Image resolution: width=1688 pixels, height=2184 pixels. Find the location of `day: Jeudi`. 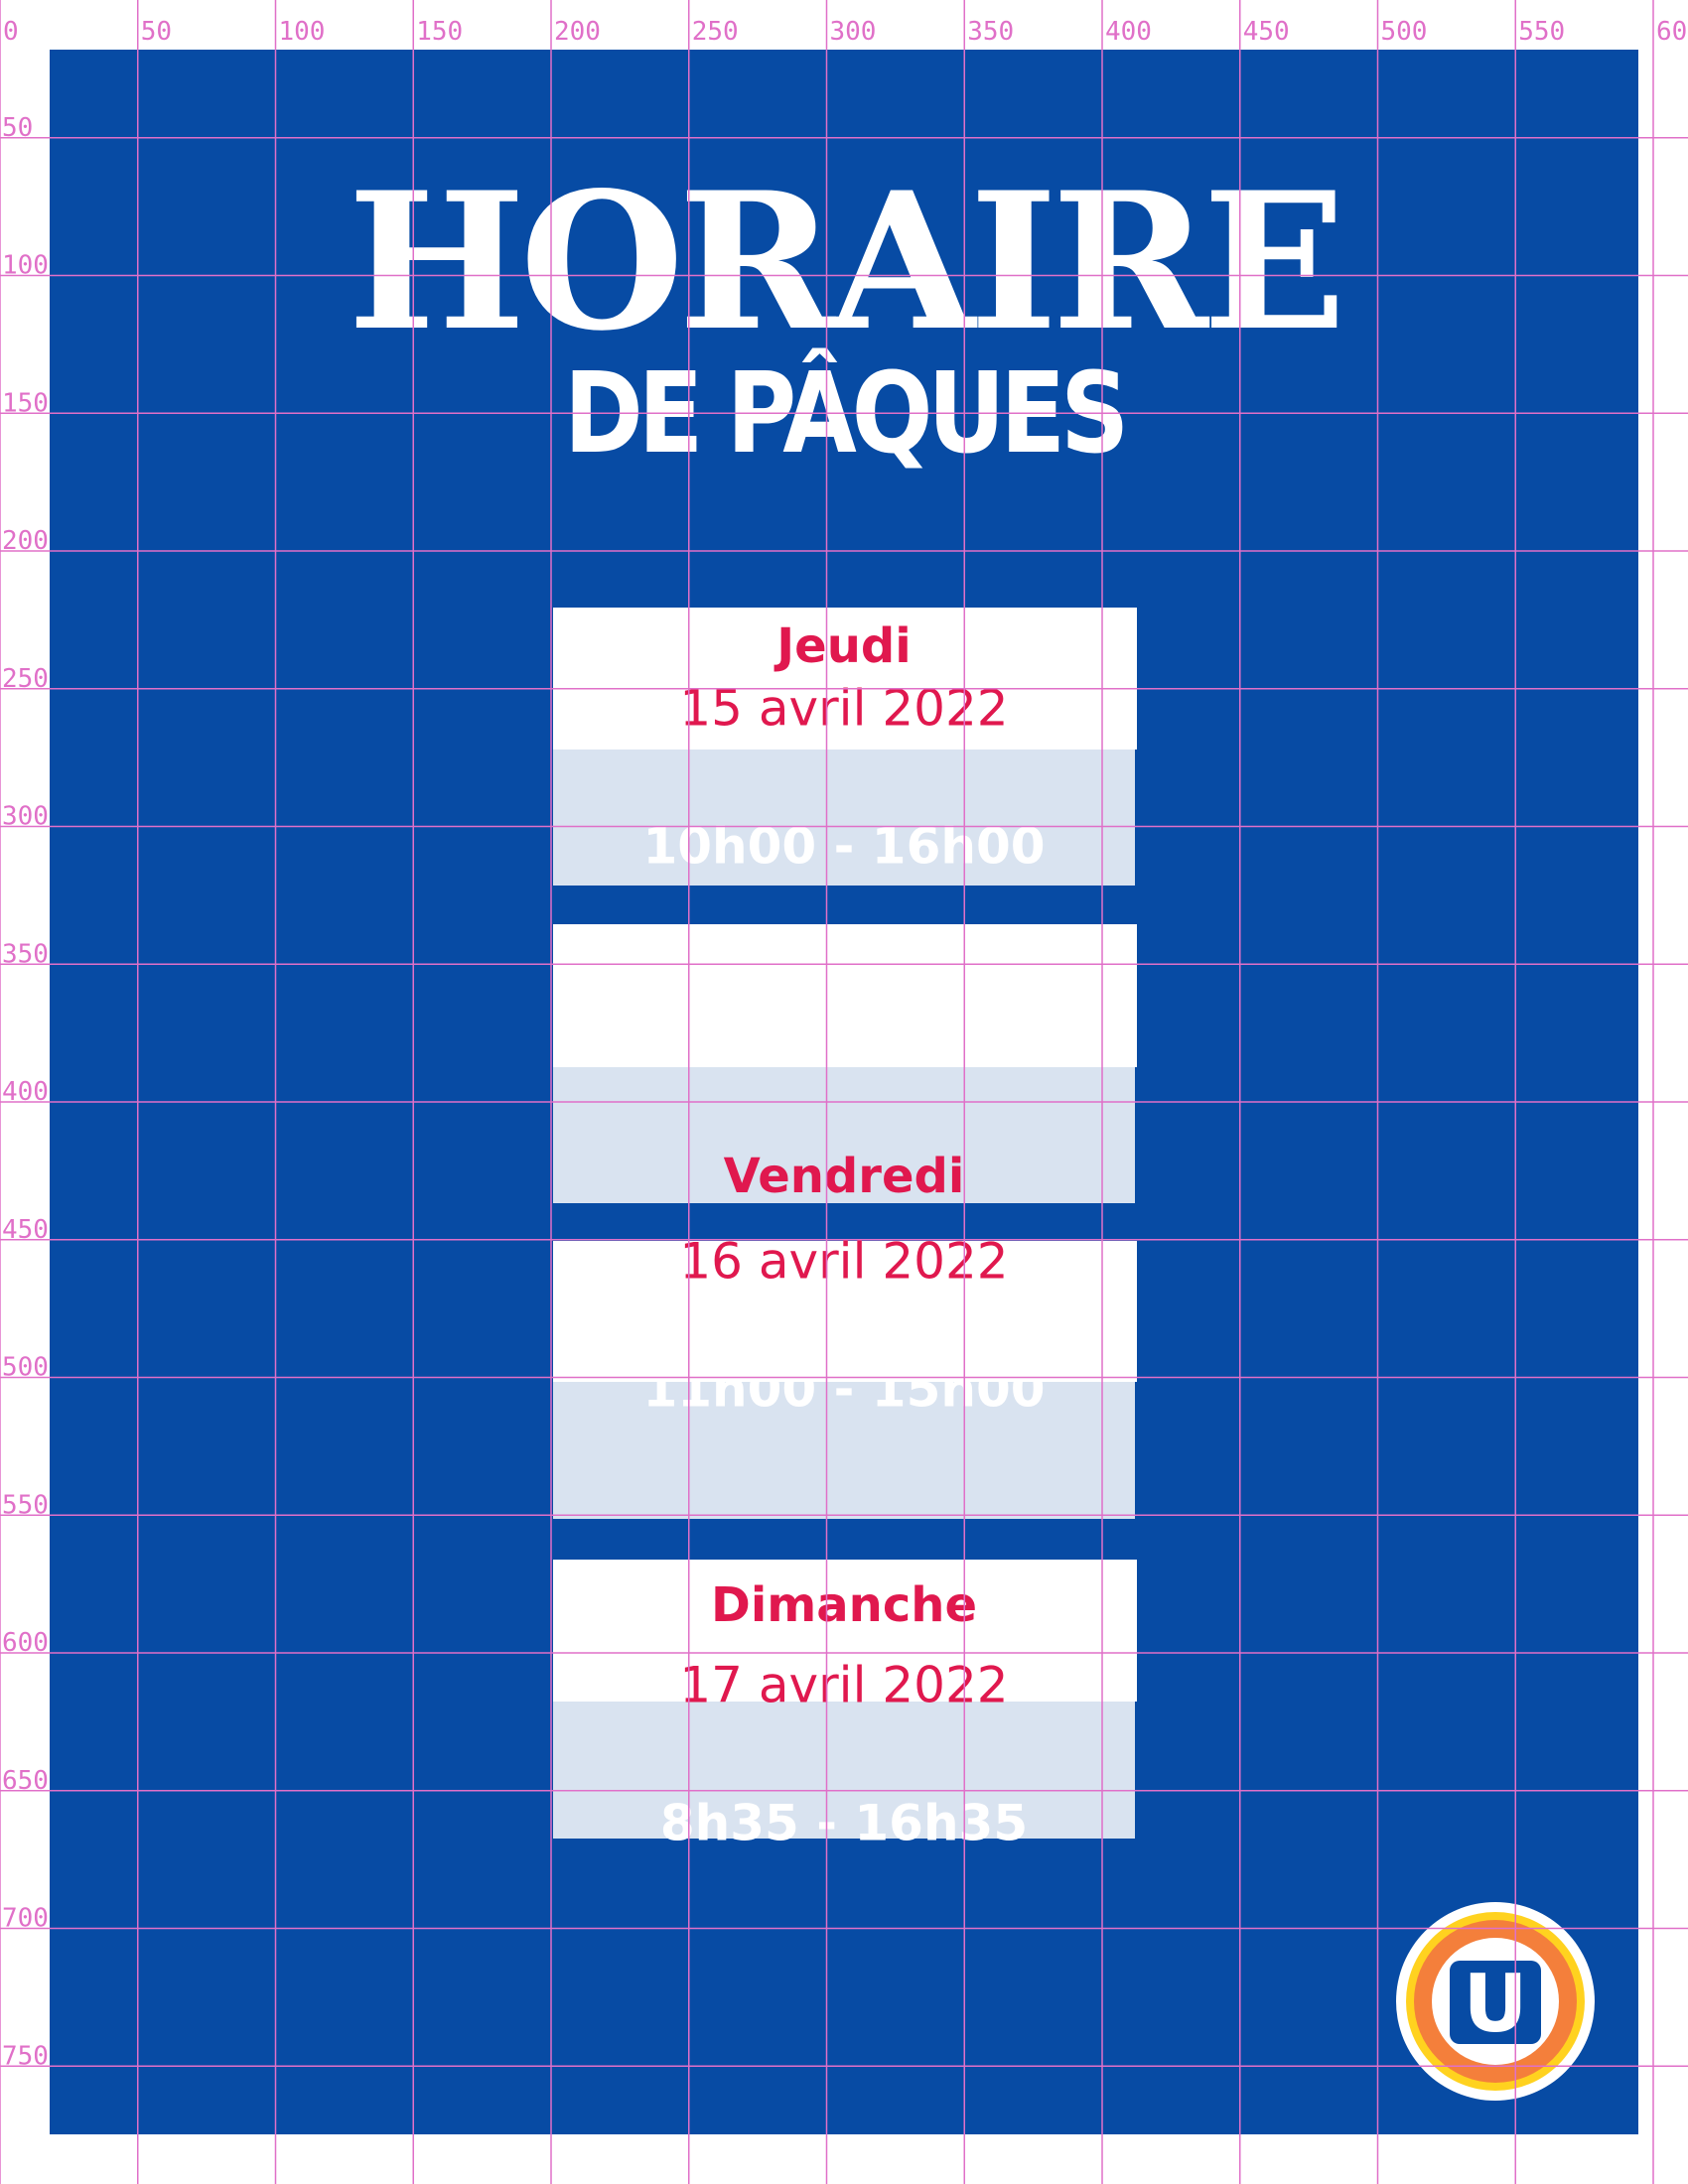

day: Jeudi is located at coordinates (842, 646).